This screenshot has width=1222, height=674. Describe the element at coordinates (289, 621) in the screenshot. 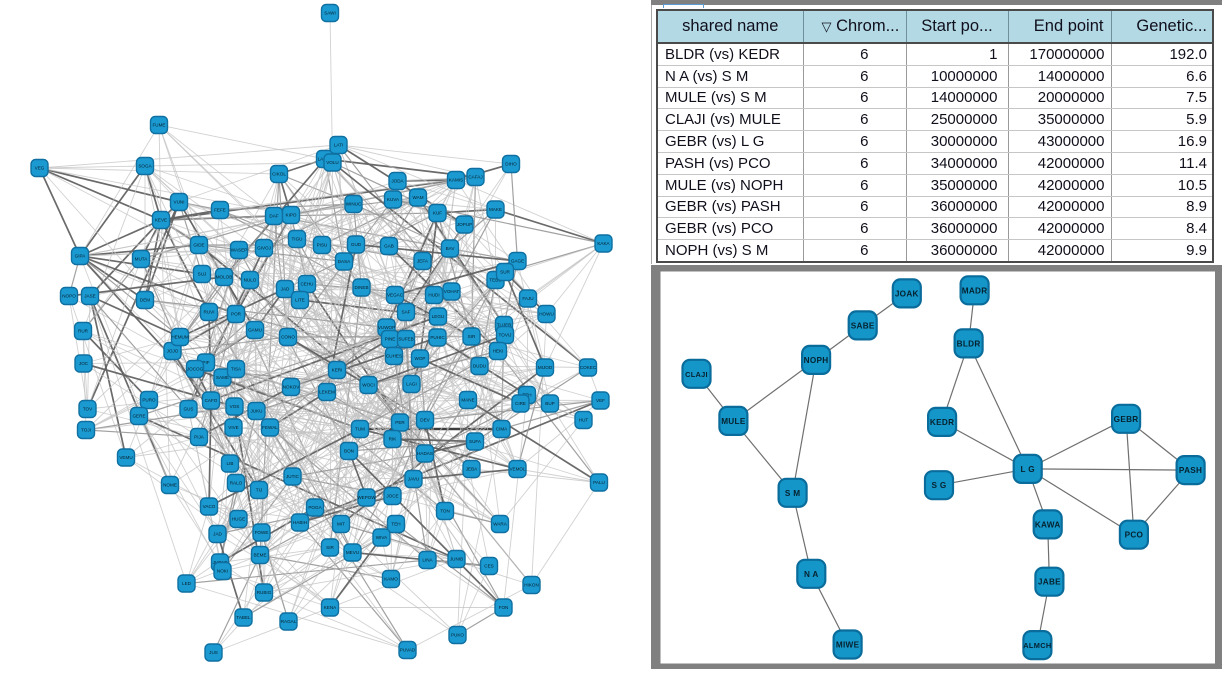

I see `svg-text: RAGAL` at that location.